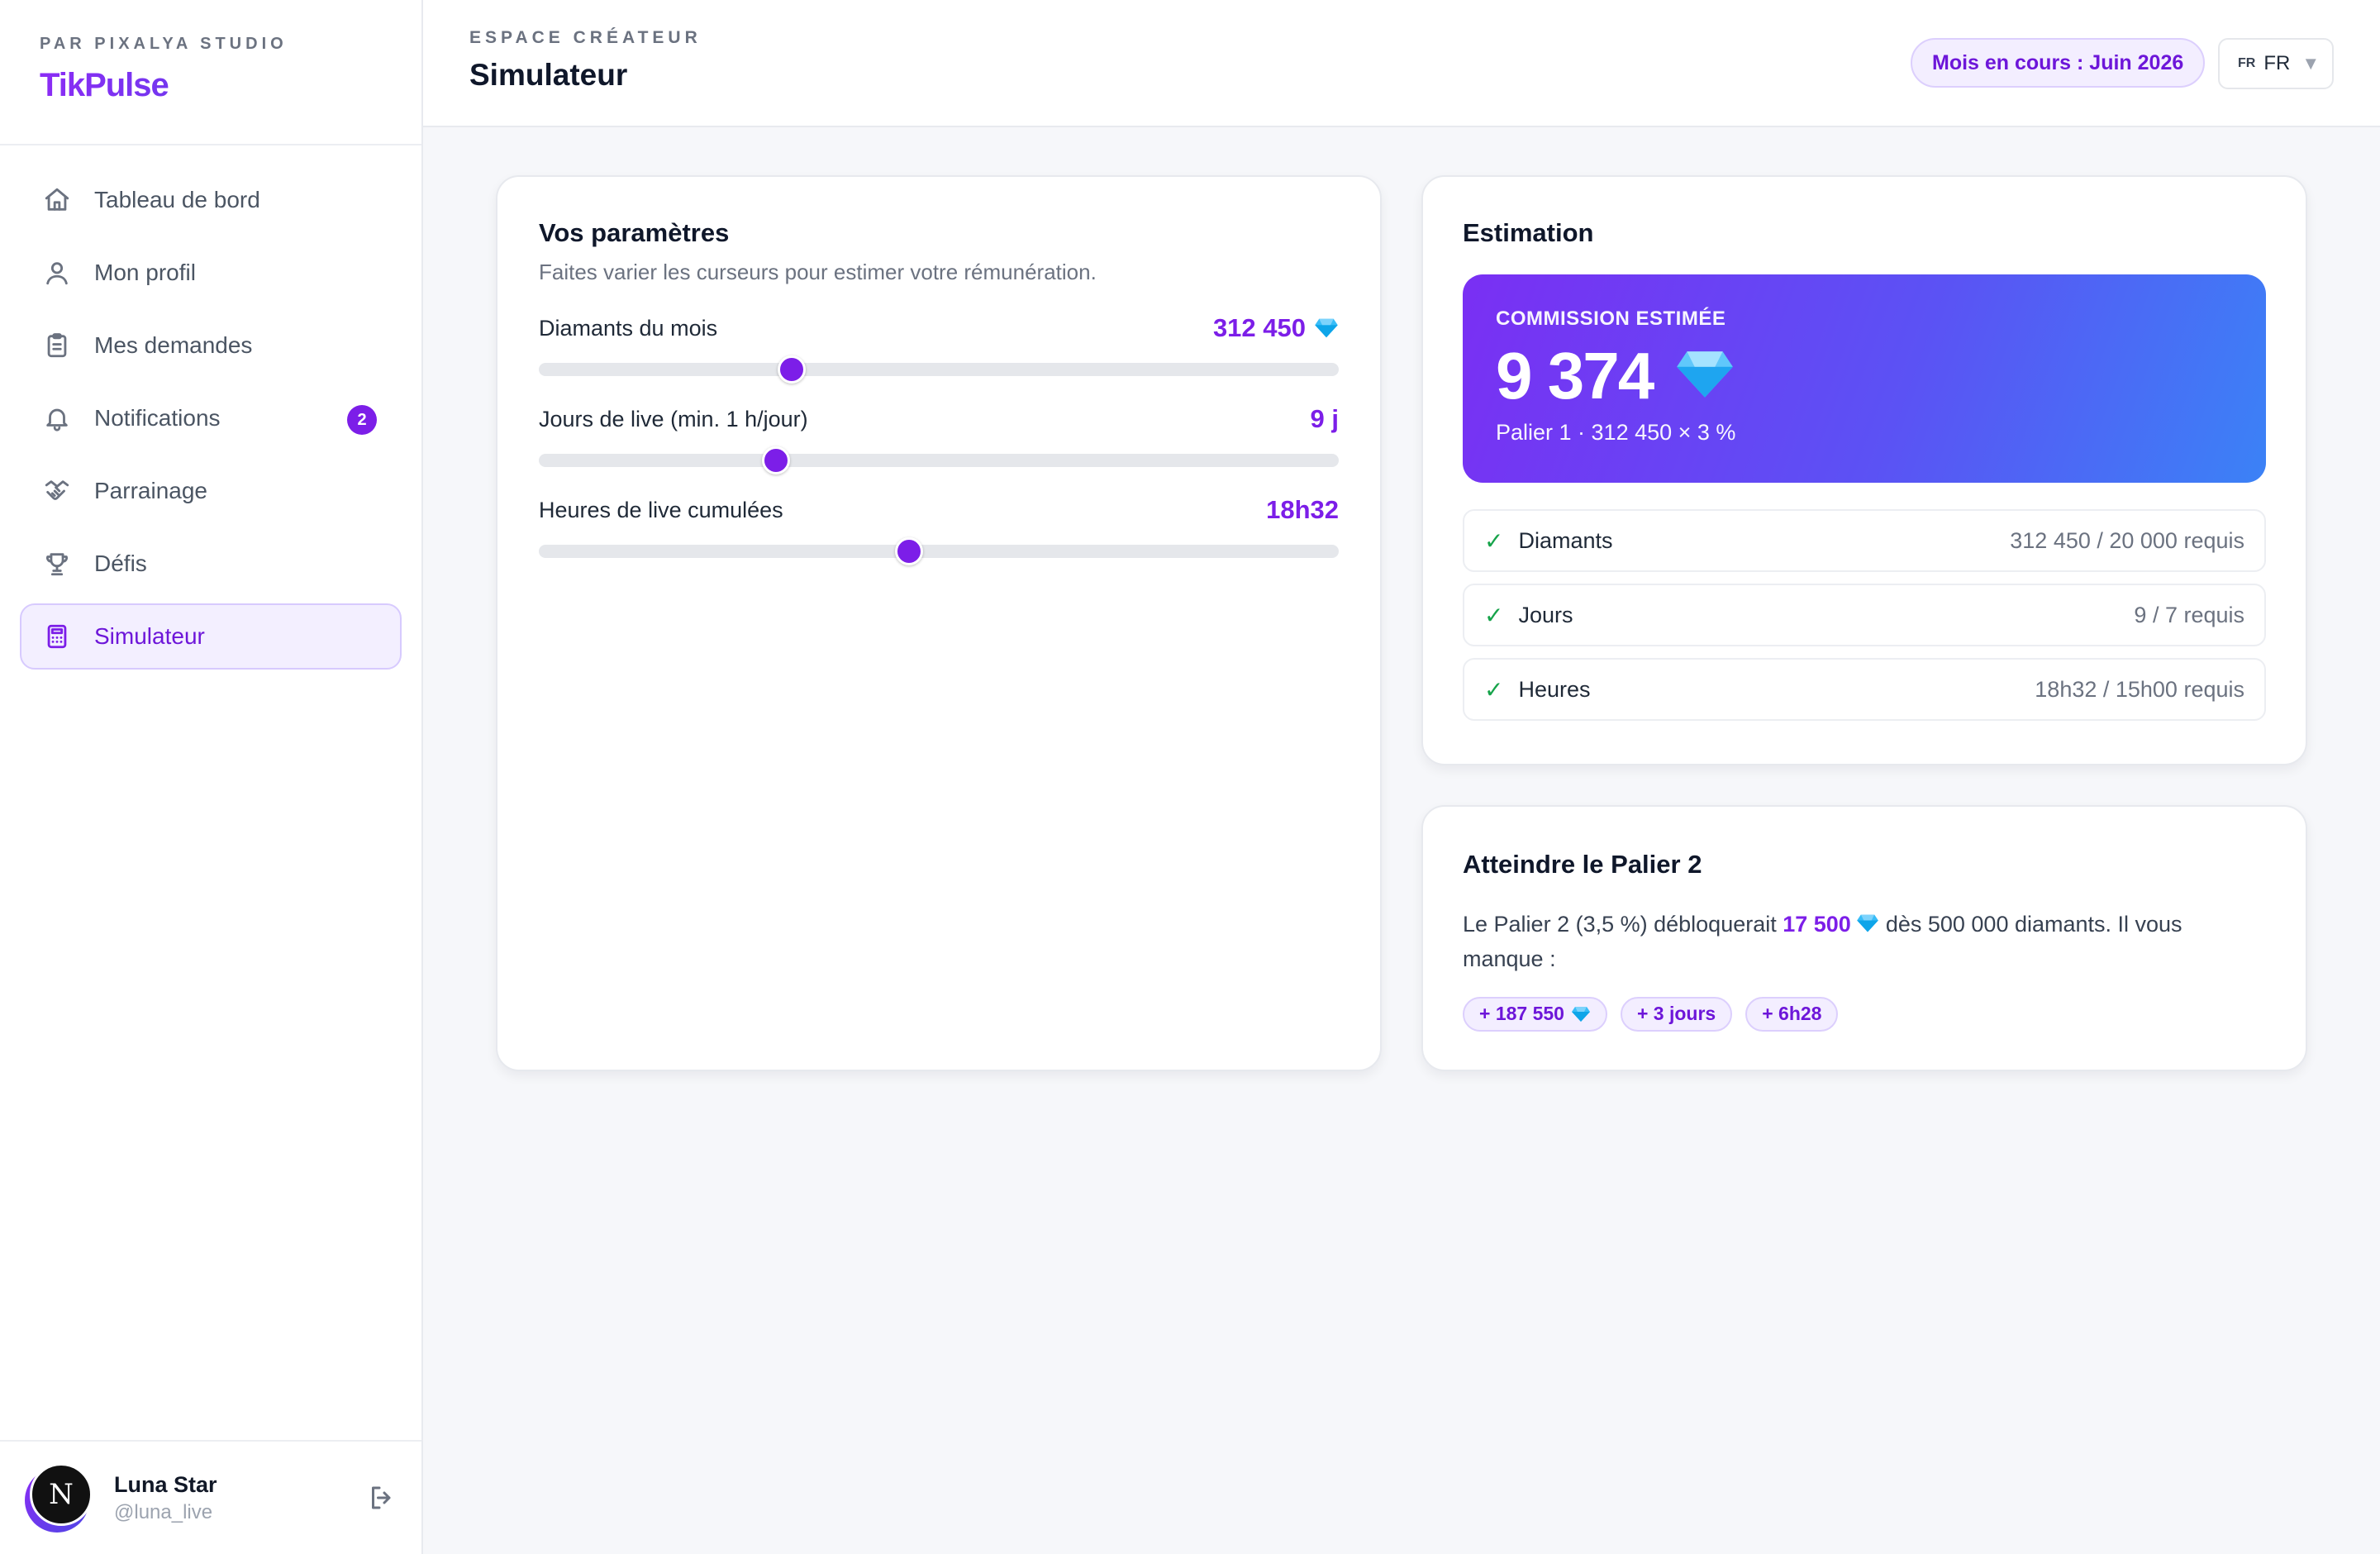  What do you see at coordinates (1259, 327) in the screenshot?
I see `slider-value-text: 312 450` at bounding box center [1259, 327].